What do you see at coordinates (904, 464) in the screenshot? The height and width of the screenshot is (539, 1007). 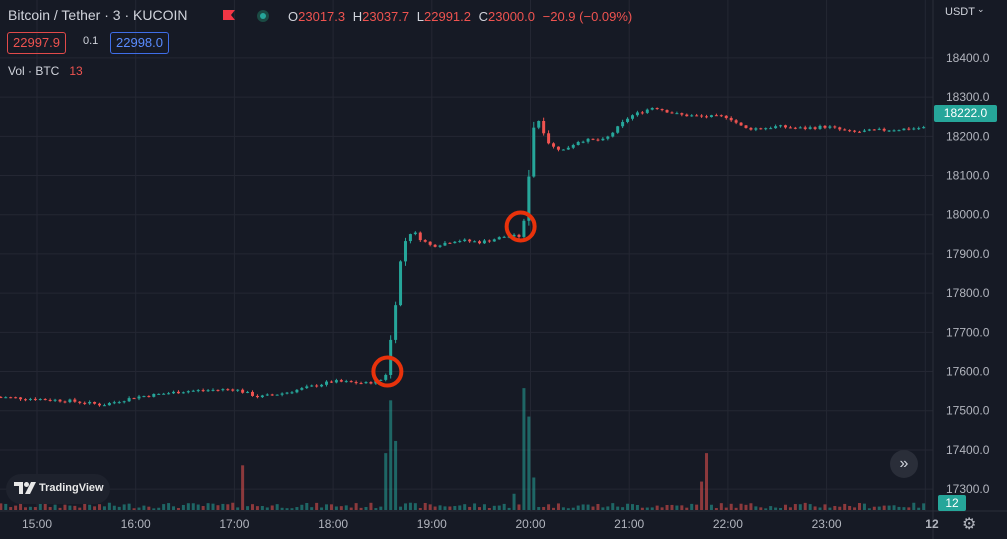 I see `scroll-to-realtime-button: »` at bounding box center [904, 464].